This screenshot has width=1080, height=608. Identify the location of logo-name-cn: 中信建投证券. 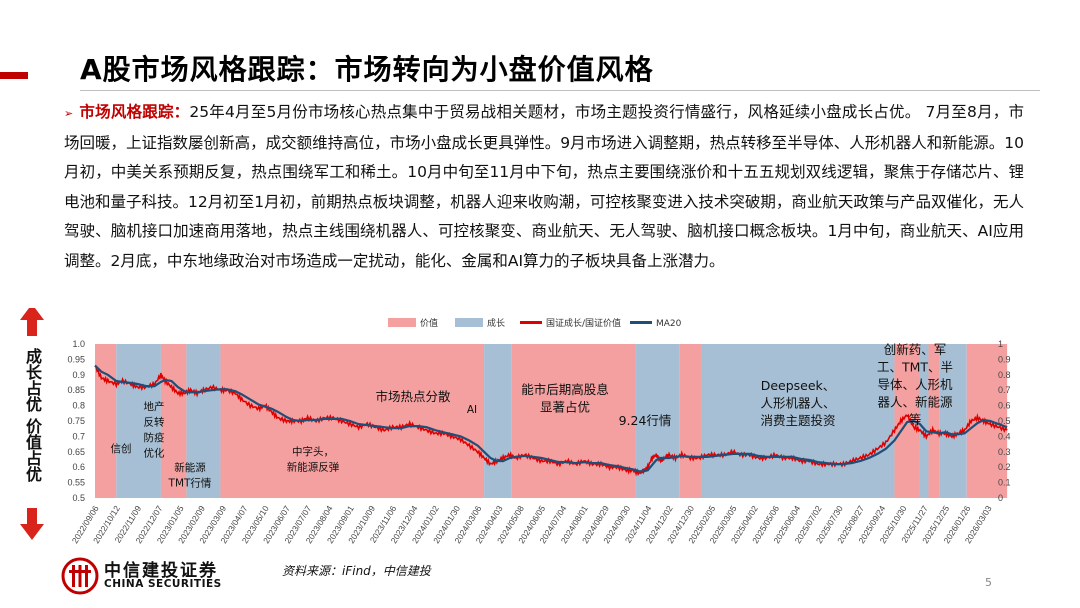
(161, 571).